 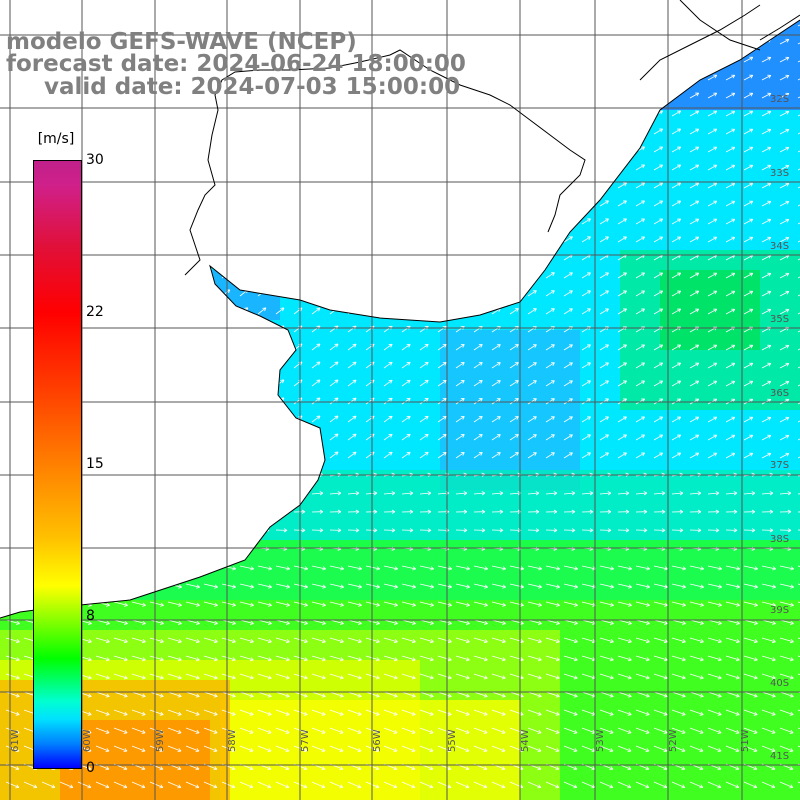 What do you see at coordinates (779, 756) in the screenshot?
I see `latitude-label: 41S` at bounding box center [779, 756].